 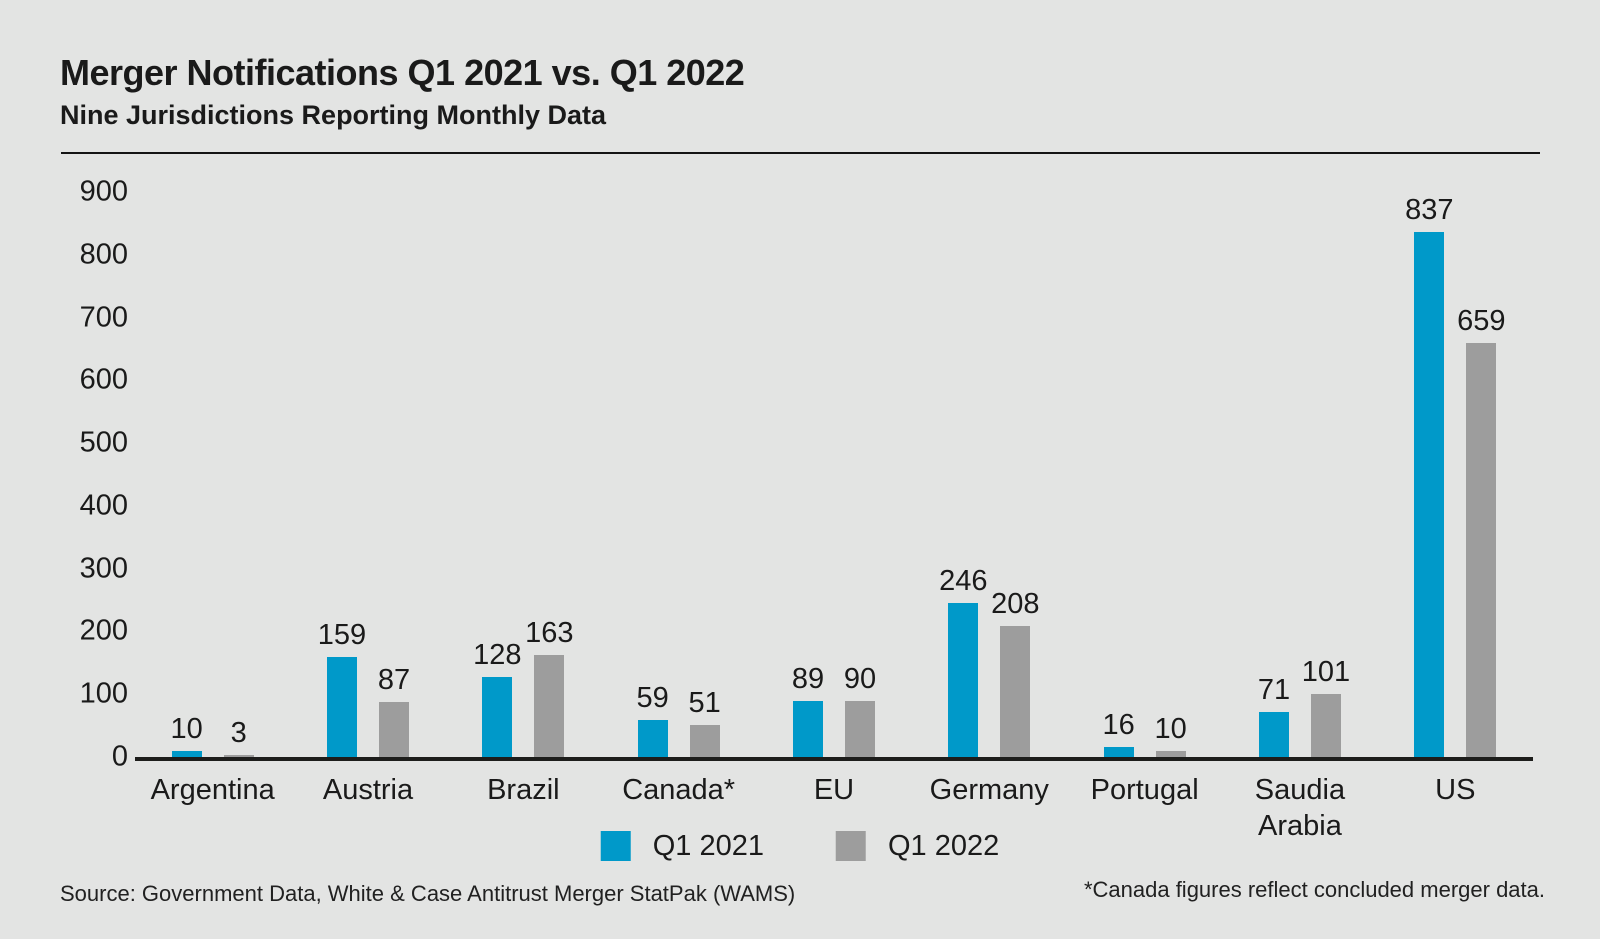 What do you see at coordinates (1326, 671) in the screenshot?
I see `value-label: 101` at bounding box center [1326, 671].